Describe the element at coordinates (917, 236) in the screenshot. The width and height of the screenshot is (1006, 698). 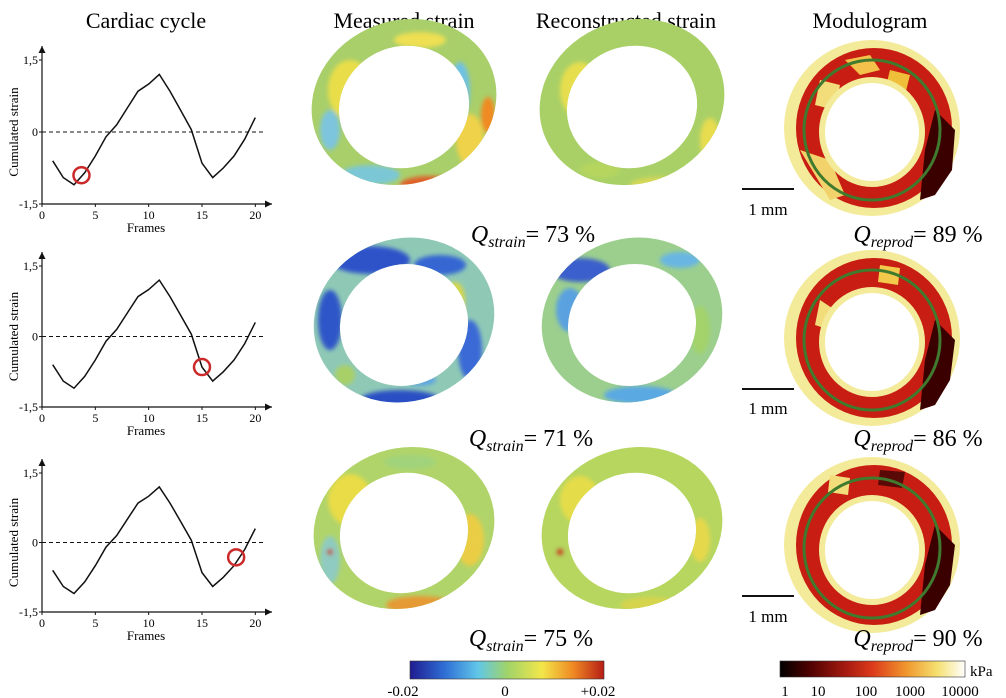
I see `q-reprod-row1: Qreprod= 89 %` at that location.